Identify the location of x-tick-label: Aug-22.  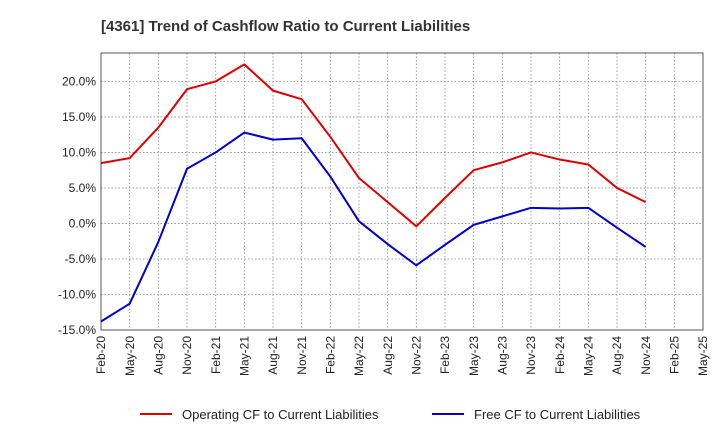
(388, 355).